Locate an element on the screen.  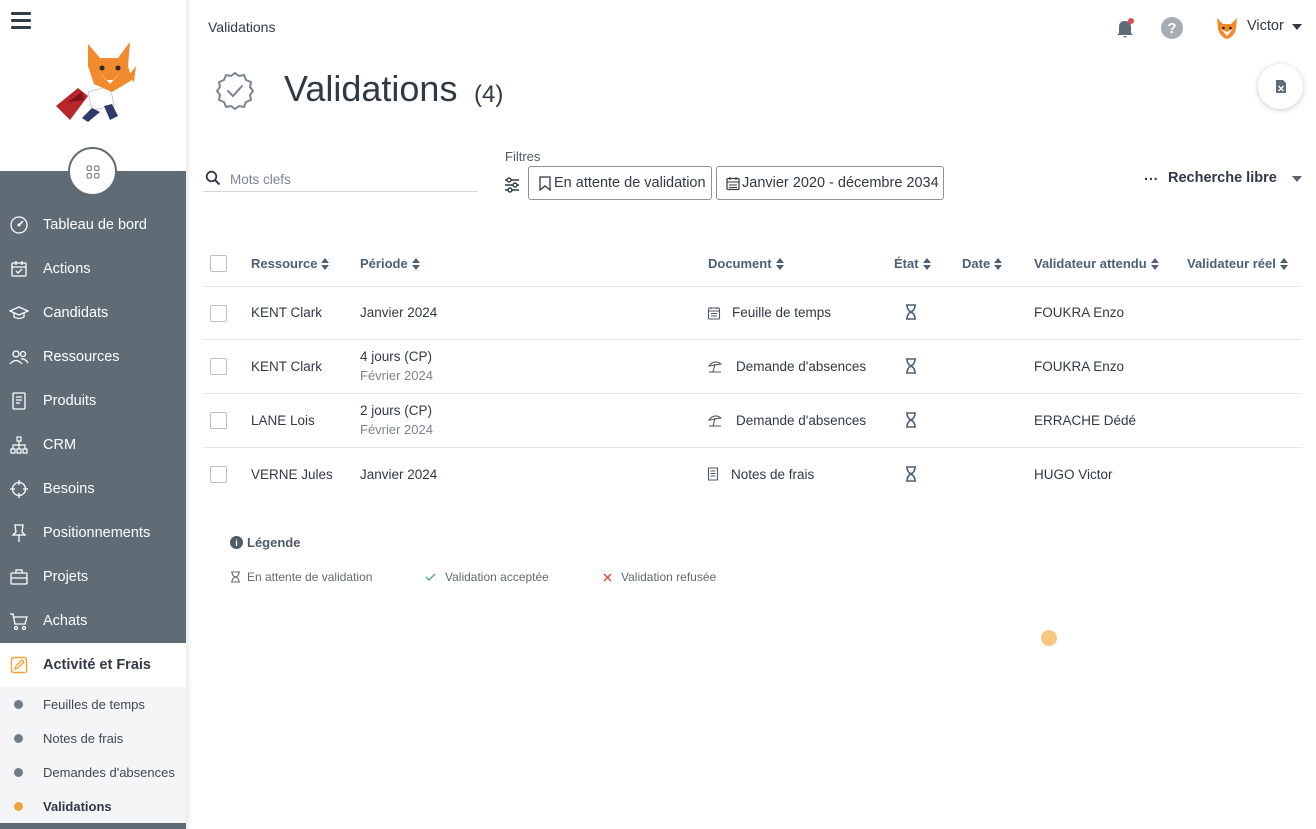
cell-document: Notes de frais is located at coordinates (773, 474).